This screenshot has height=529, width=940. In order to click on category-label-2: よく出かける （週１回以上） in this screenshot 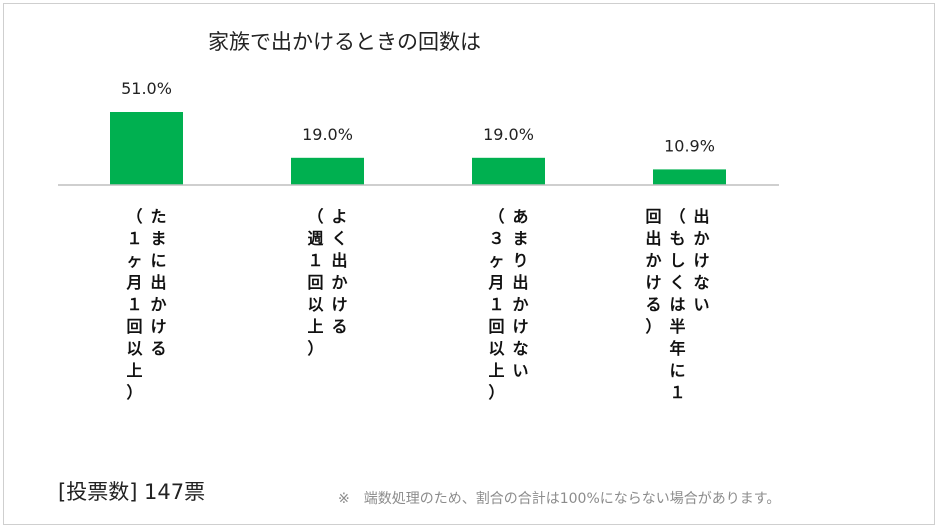, I will do `click(327, 282)`.